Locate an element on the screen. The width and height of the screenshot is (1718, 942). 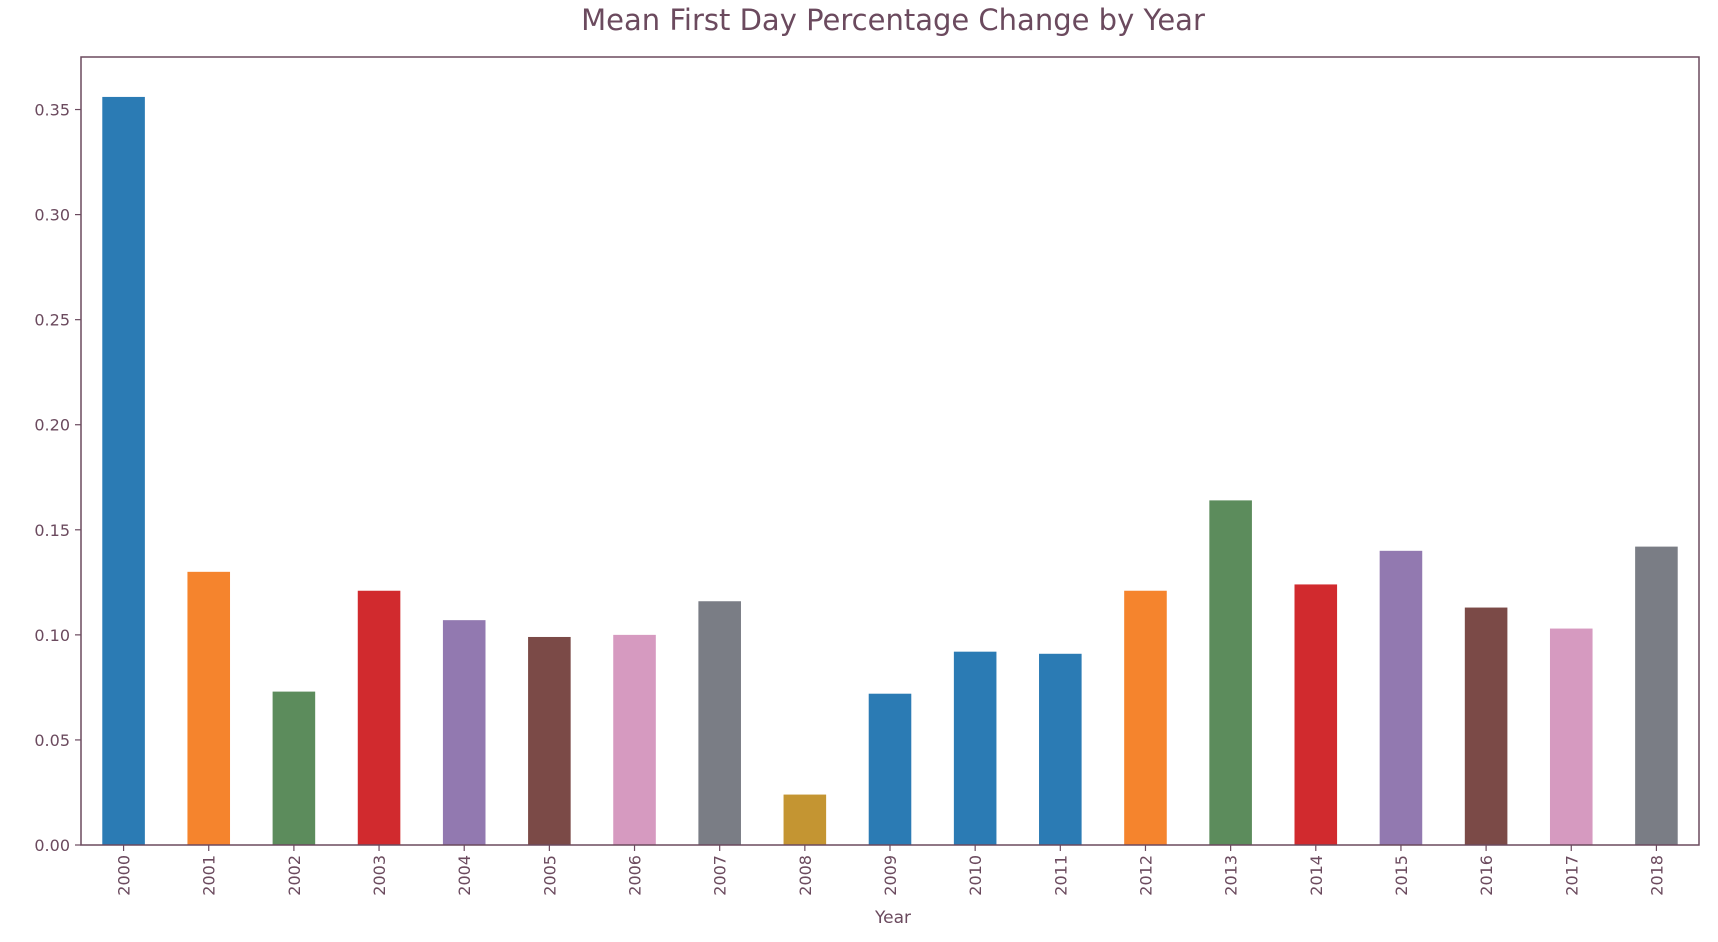
bar-2013 is located at coordinates (1230, 672).